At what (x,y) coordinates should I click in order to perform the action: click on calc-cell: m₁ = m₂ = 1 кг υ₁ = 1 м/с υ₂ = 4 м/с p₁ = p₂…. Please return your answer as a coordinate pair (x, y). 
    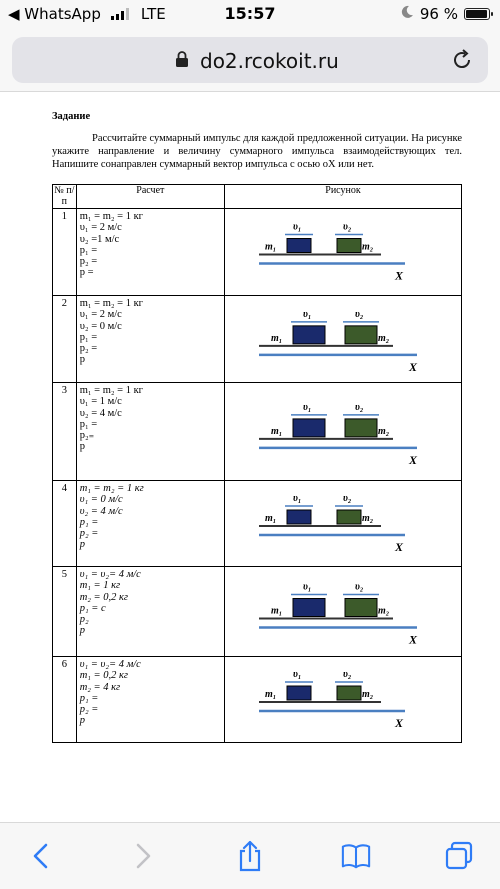
    Looking at the image, I should click on (150, 431).